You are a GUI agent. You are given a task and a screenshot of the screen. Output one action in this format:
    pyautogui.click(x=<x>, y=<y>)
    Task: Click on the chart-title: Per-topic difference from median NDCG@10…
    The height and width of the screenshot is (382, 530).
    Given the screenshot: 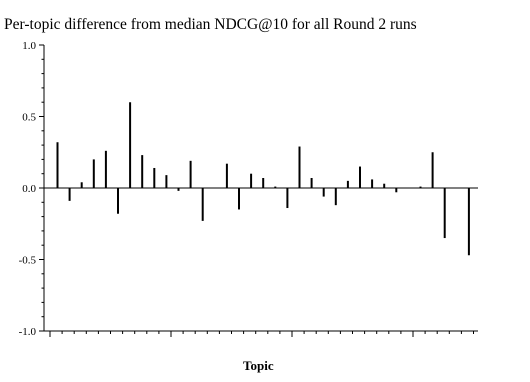 What is the action you would take?
    pyautogui.click(x=210, y=24)
    